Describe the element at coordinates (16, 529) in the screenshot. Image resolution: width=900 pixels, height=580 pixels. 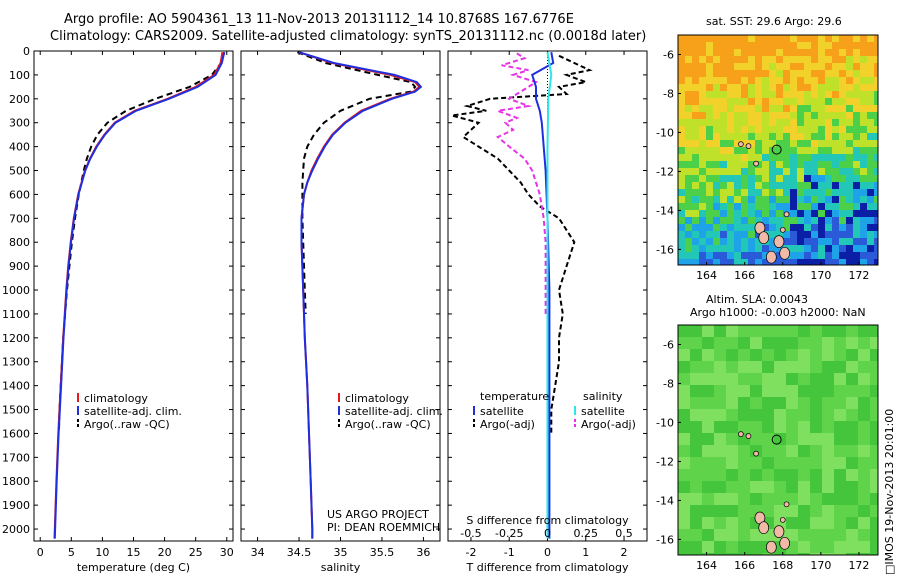
I see `y-tick-label: 2000` at that location.